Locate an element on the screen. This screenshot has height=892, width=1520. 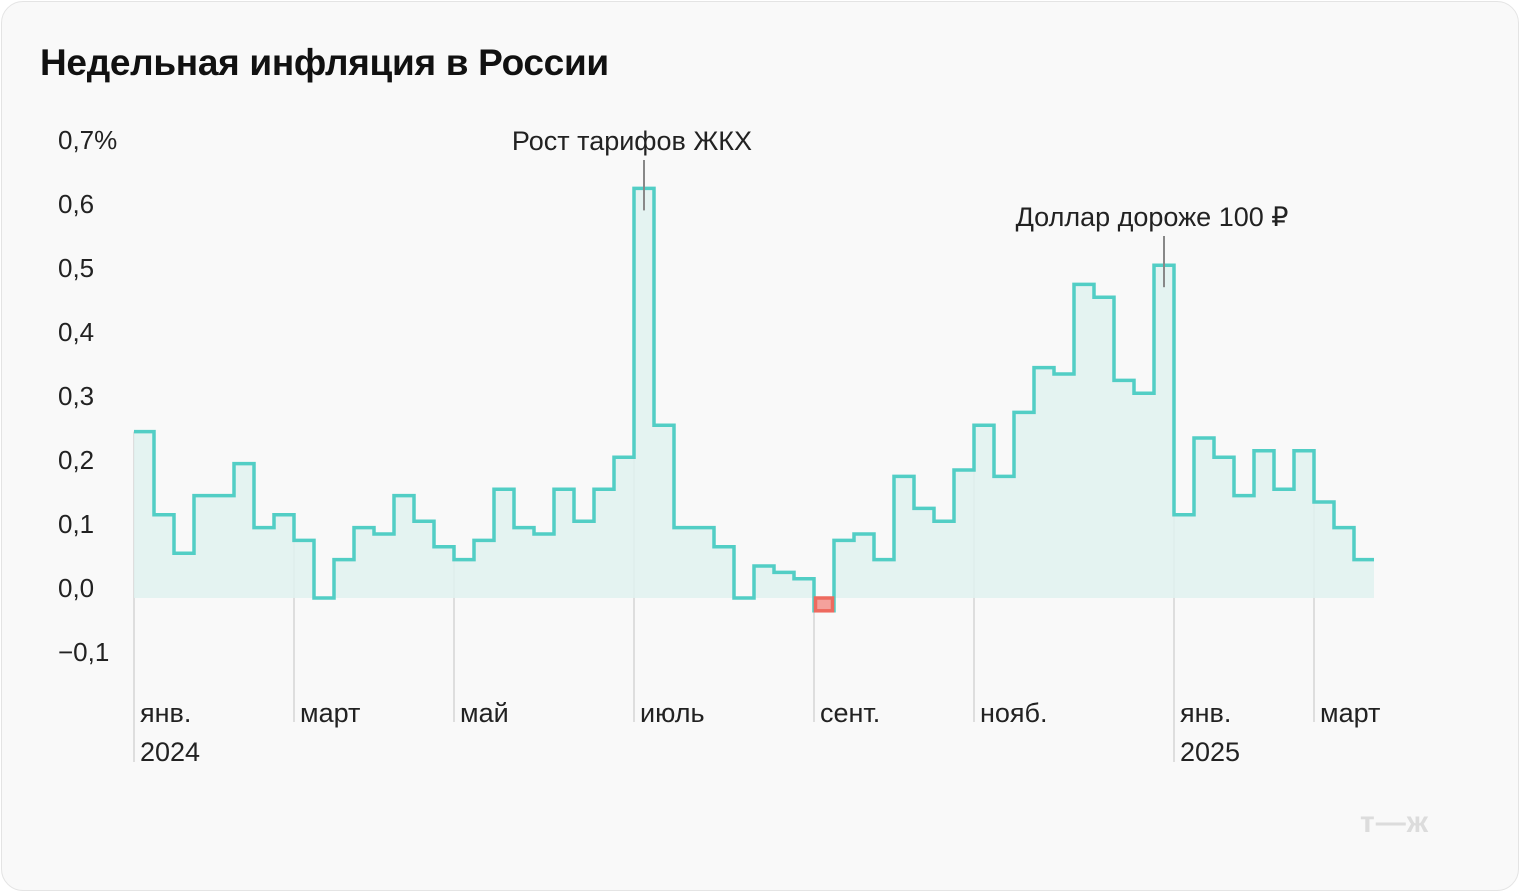
y-tick-label: 0,5 is located at coordinates (76, 268).